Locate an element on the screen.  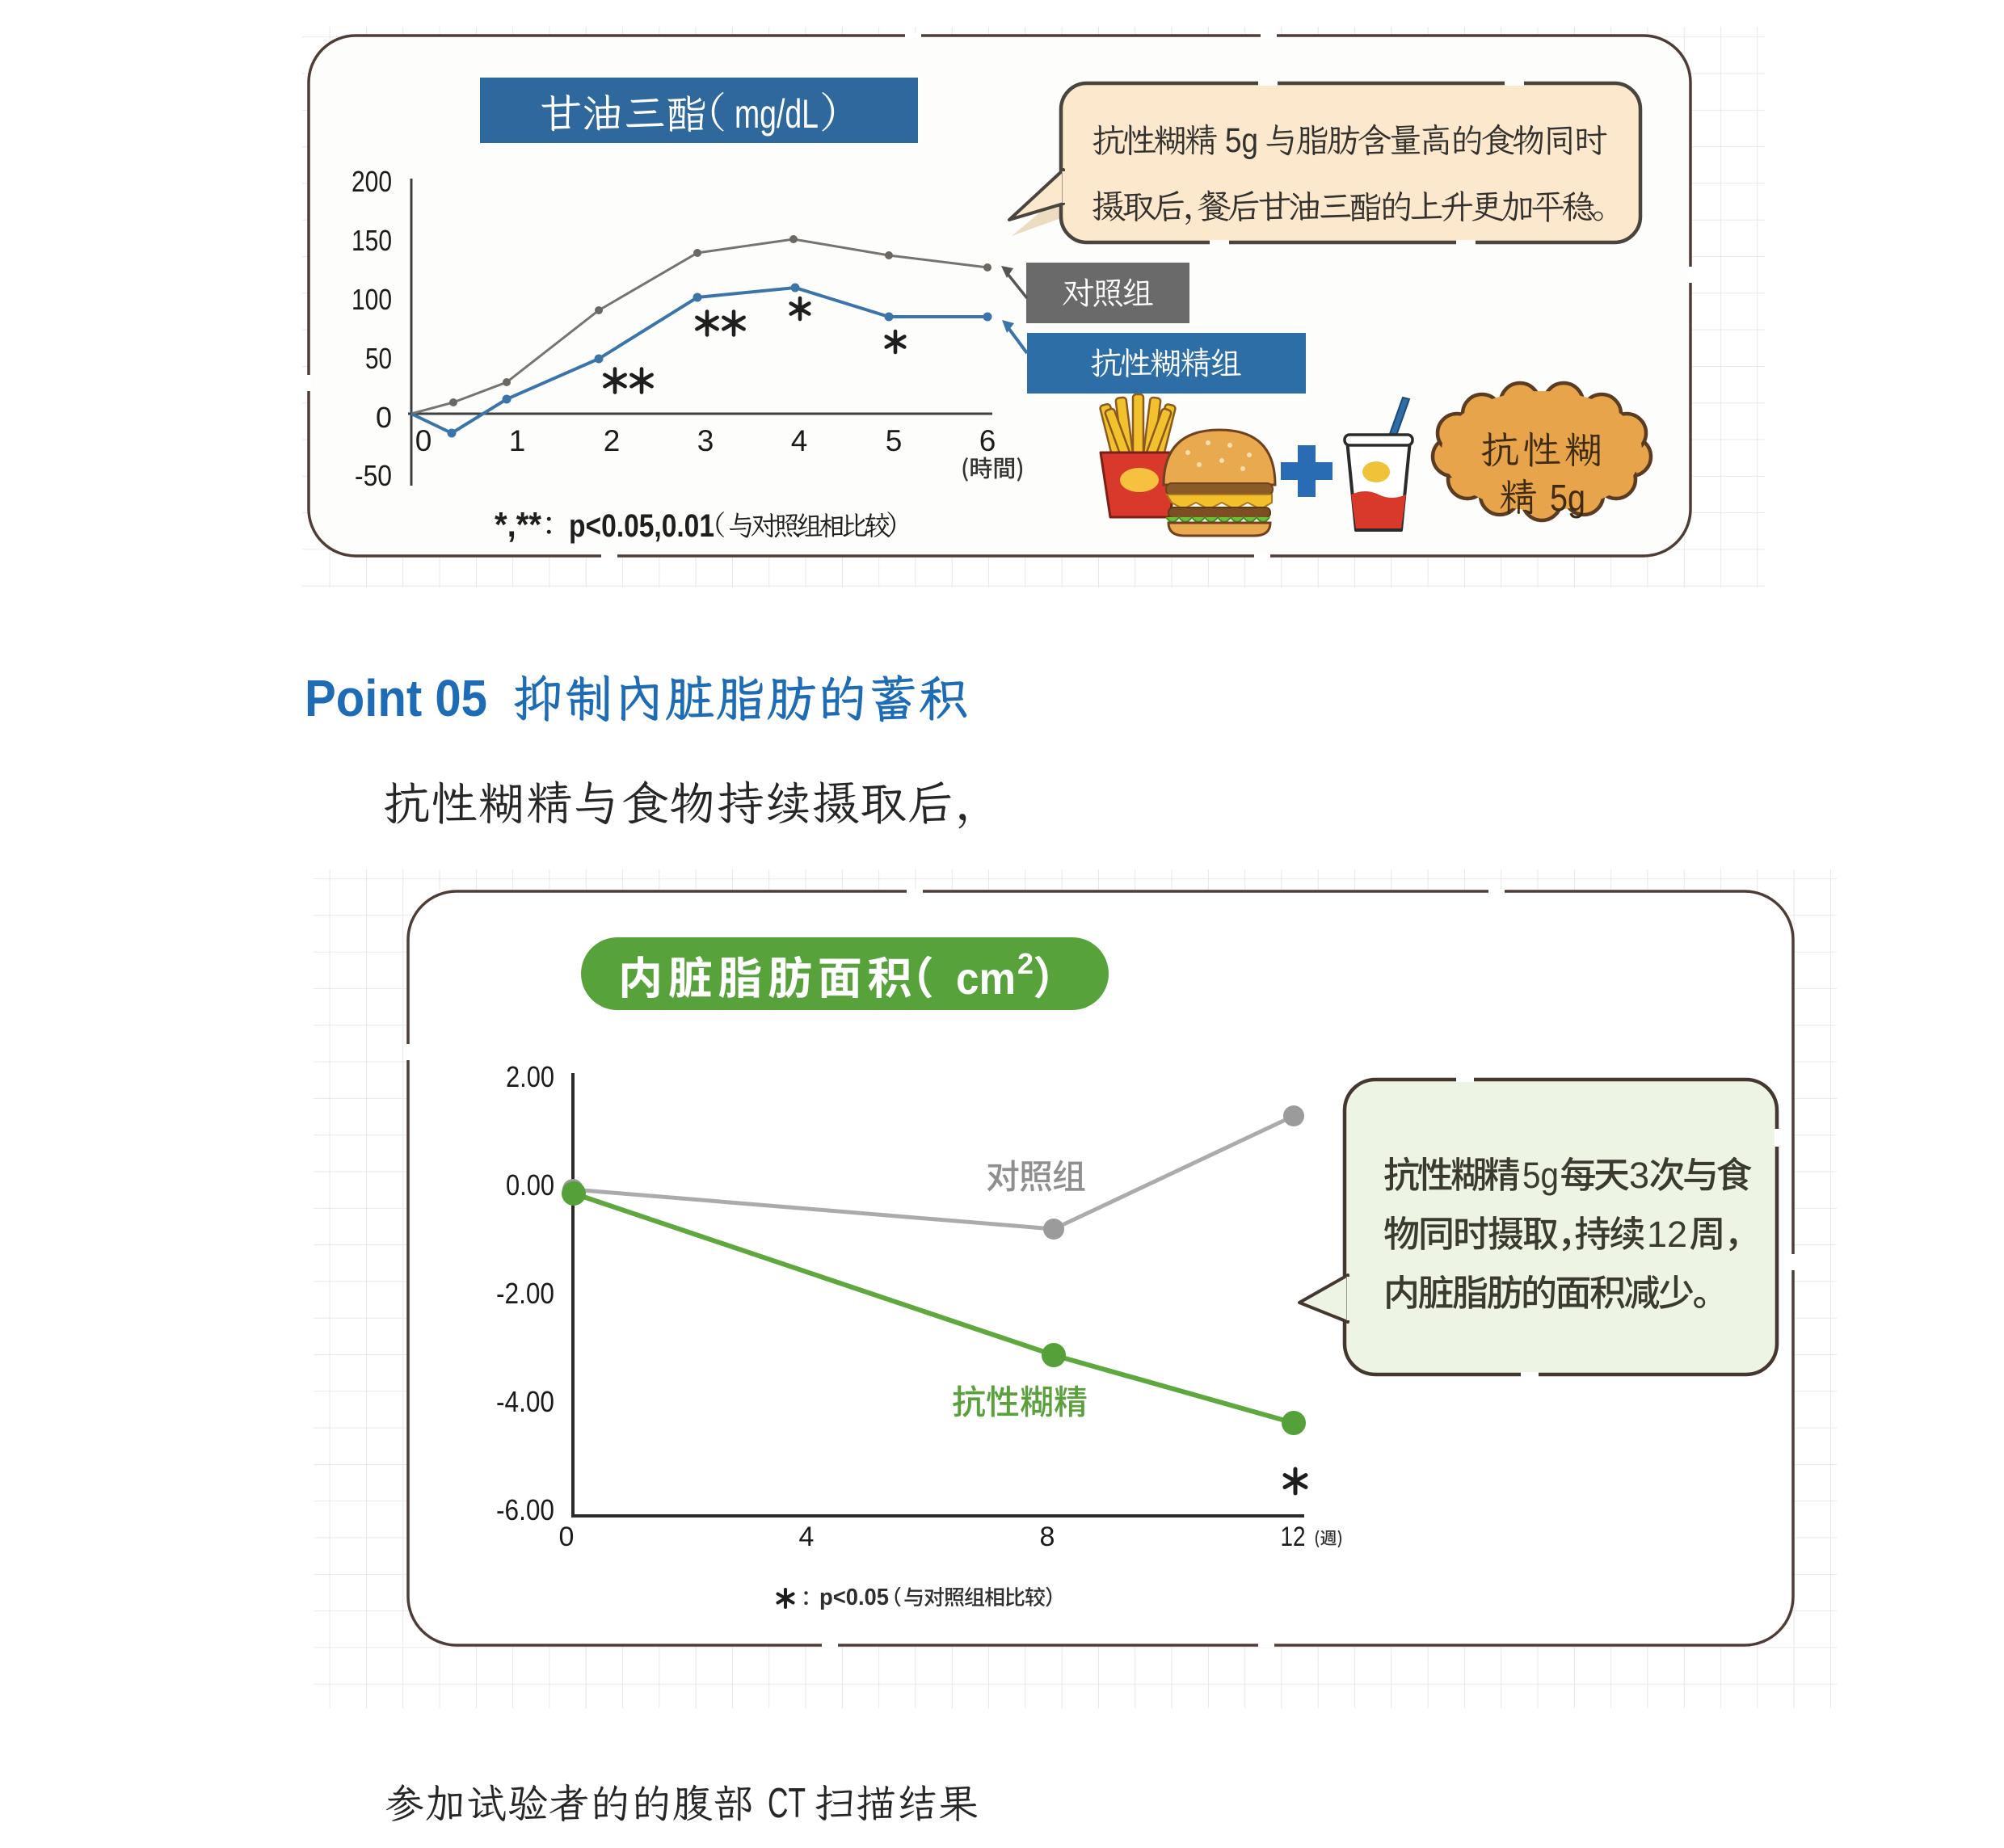
svg-text: p<0.05 is located at coordinates (854, 1597).